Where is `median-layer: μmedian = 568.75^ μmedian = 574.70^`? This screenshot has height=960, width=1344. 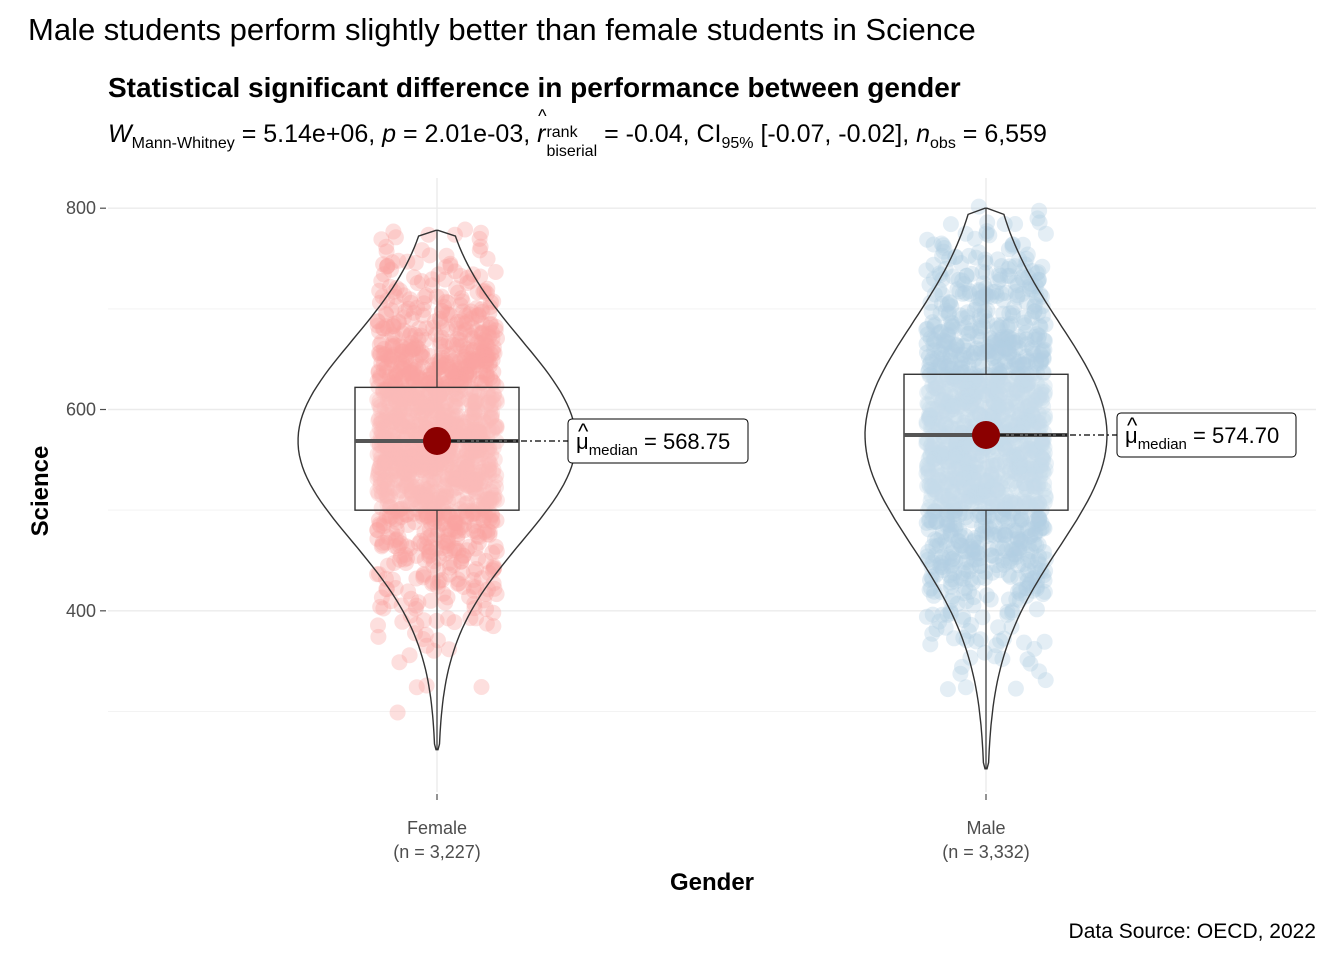 median-layer: μmedian = 568.75^ μmedian = 574.70^ is located at coordinates (860, 438).